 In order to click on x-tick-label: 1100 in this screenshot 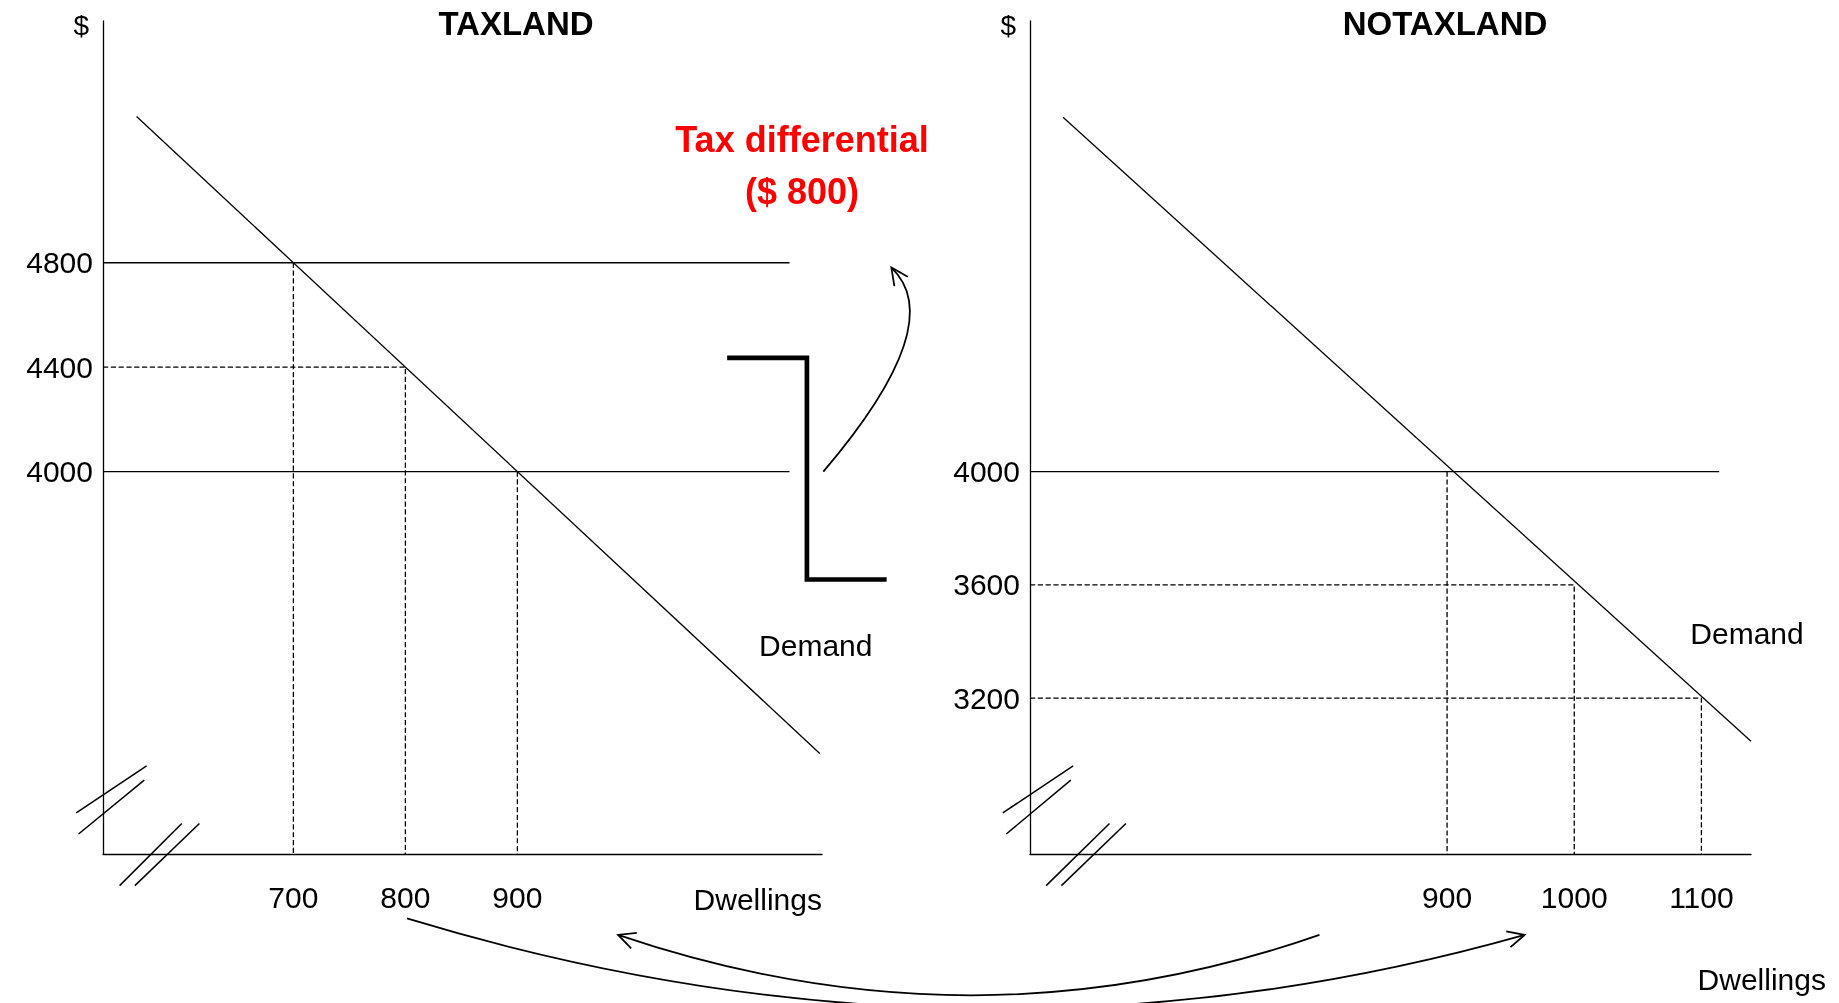, I will do `click(1701, 897)`.